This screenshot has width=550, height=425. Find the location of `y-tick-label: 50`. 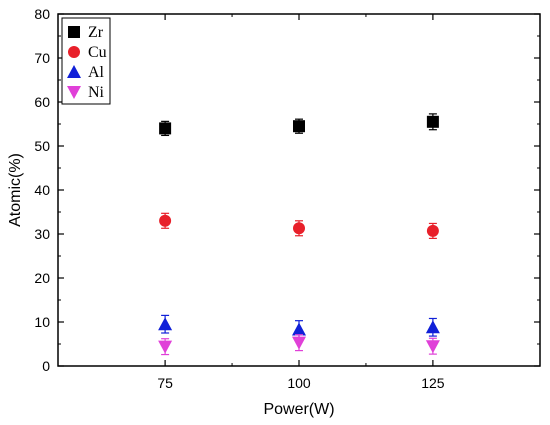

y-tick-label: 50 is located at coordinates (42, 146).